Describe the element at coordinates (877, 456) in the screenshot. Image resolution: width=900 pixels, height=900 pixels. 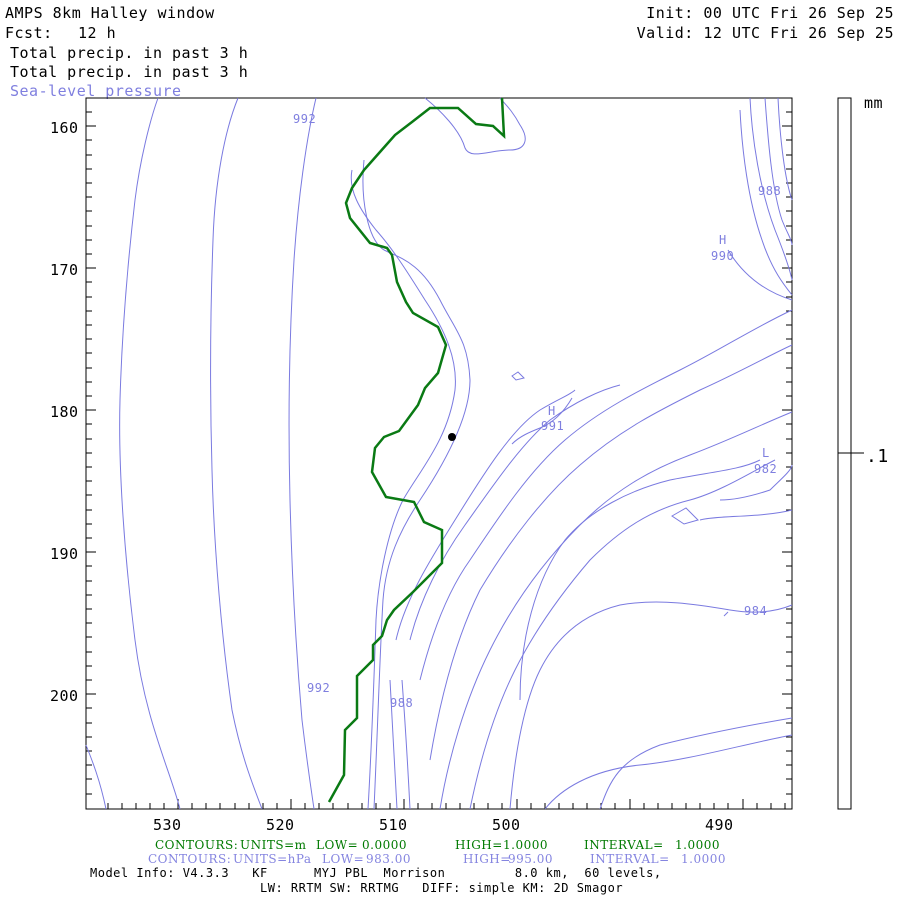
I see `colorbar-label: .1` at that location.